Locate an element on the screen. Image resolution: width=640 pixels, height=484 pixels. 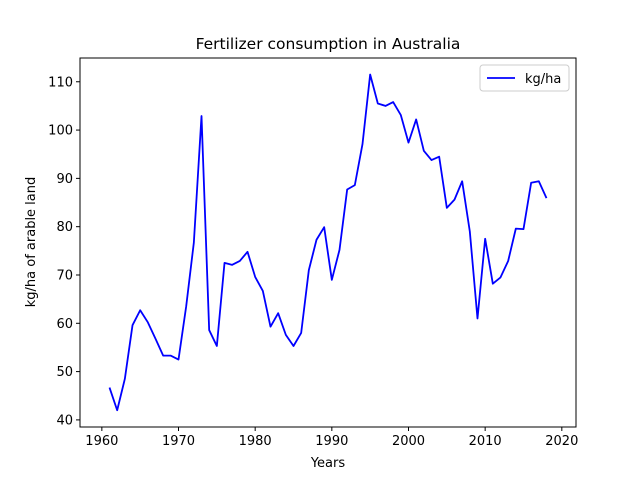
x-tick-label: 2010 is located at coordinates (485, 441).